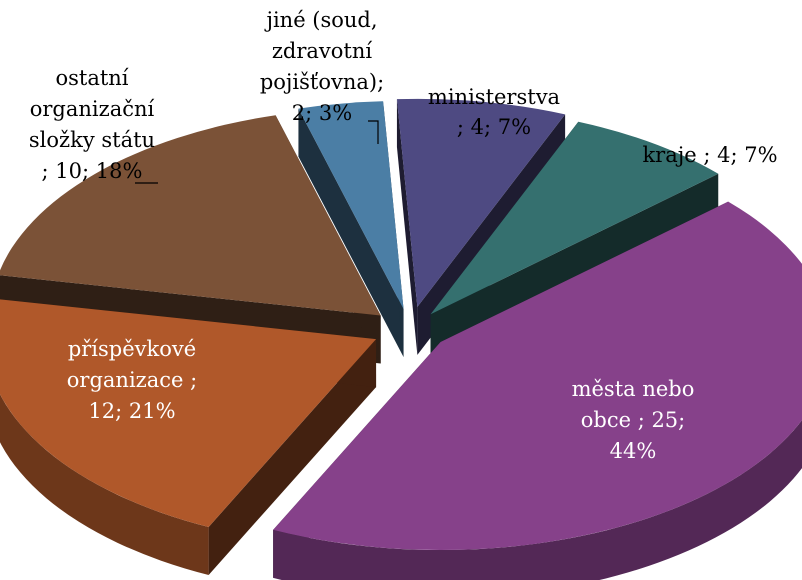  Describe the element at coordinates (92, 124) in the screenshot. I see `data-label: ostatní organizační složky státu ; 10; 18%` at that location.